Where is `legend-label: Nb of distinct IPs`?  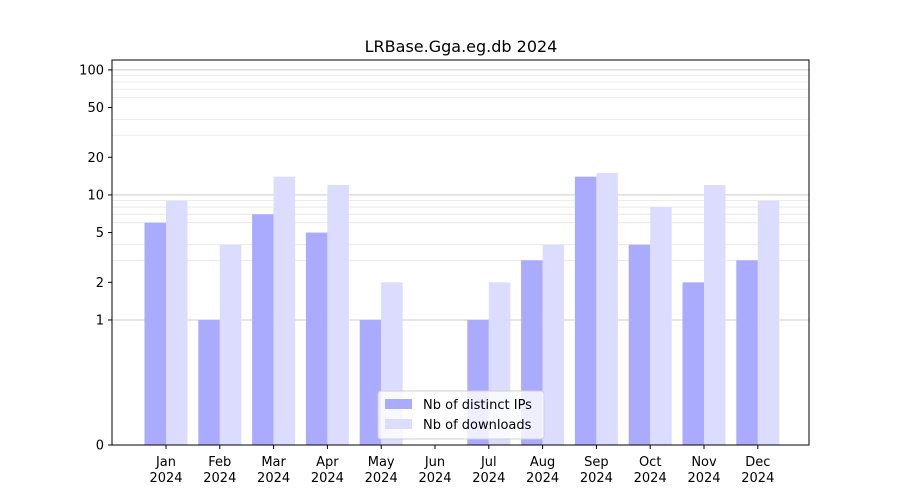
legend-label: Nb of distinct IPs is located at coordinates (477, 405).